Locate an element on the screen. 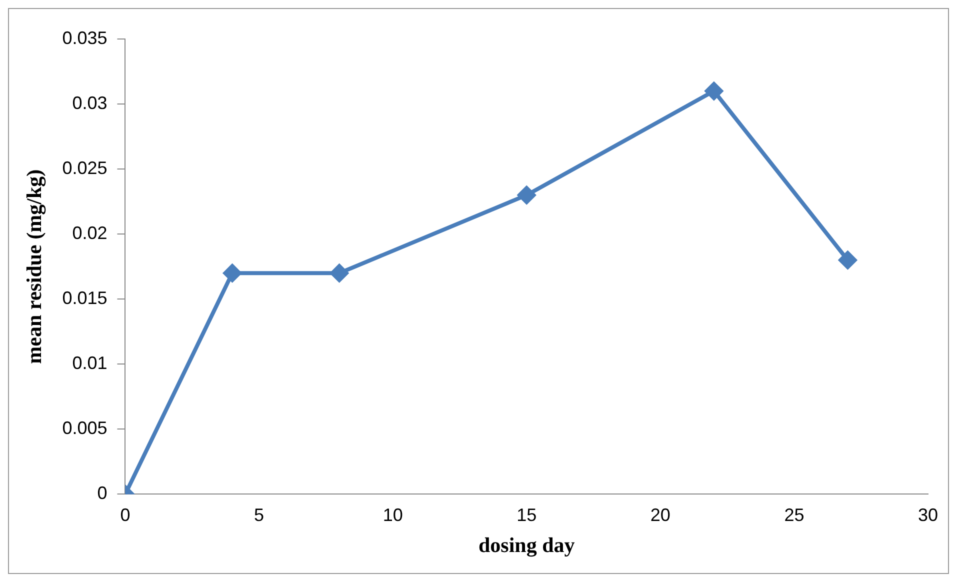 Image resolution: width=957 pixels, height=582 pixels. y-tick-label: 0.02 is located at coordinates (90, 233).